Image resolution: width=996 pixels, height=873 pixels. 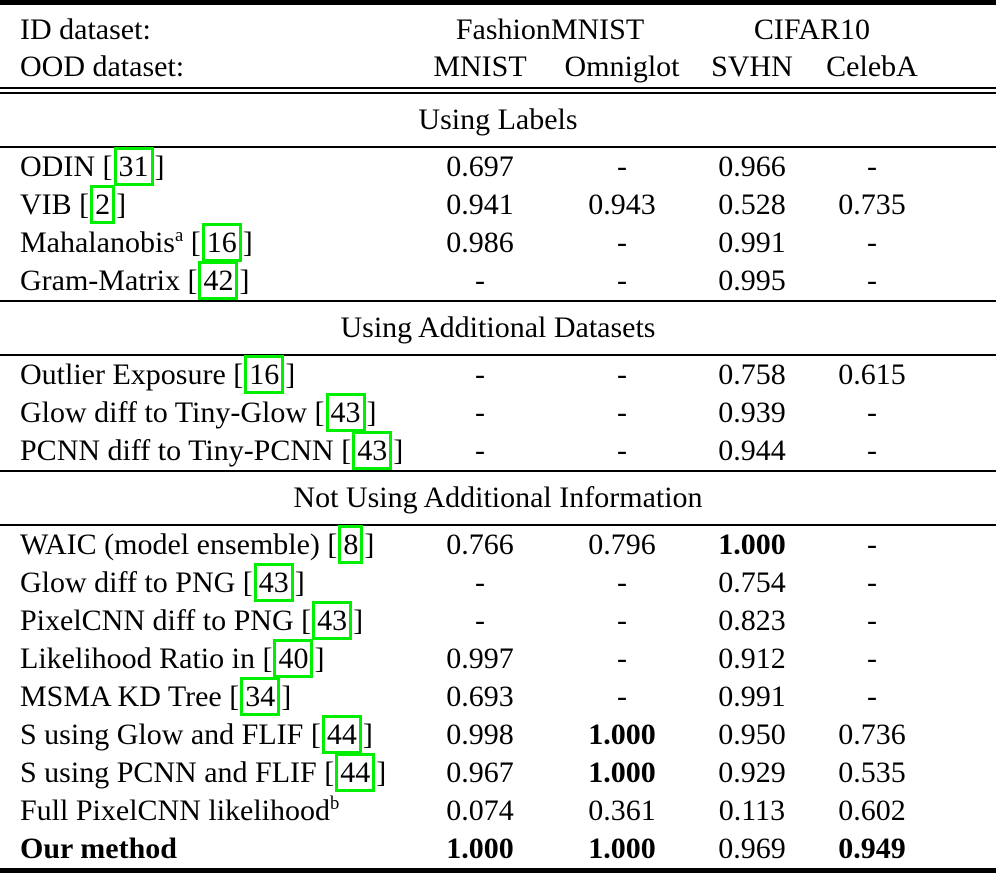 What do you see at coordinates (133, 166) in the screenshot?
I see `citation-link: 31` at bounding box center [133, 166].